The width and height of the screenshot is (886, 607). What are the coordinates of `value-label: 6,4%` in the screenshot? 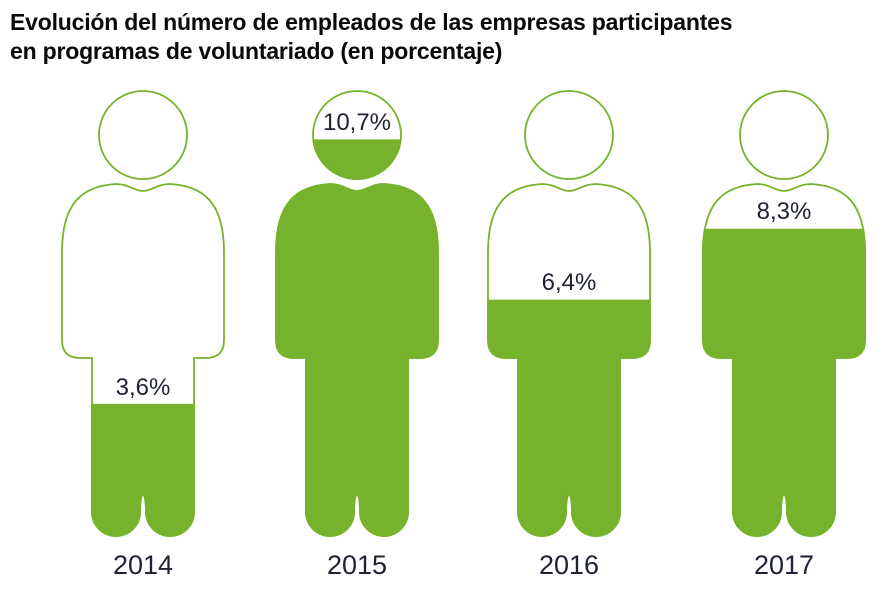 It's located at (569, 283).